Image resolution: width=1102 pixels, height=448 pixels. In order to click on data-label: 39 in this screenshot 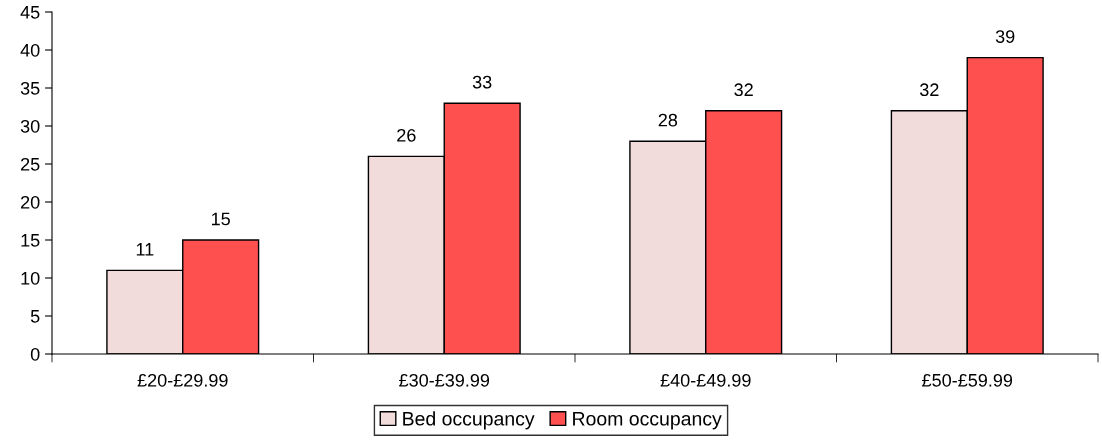, I will do `click(1005, 36)`.